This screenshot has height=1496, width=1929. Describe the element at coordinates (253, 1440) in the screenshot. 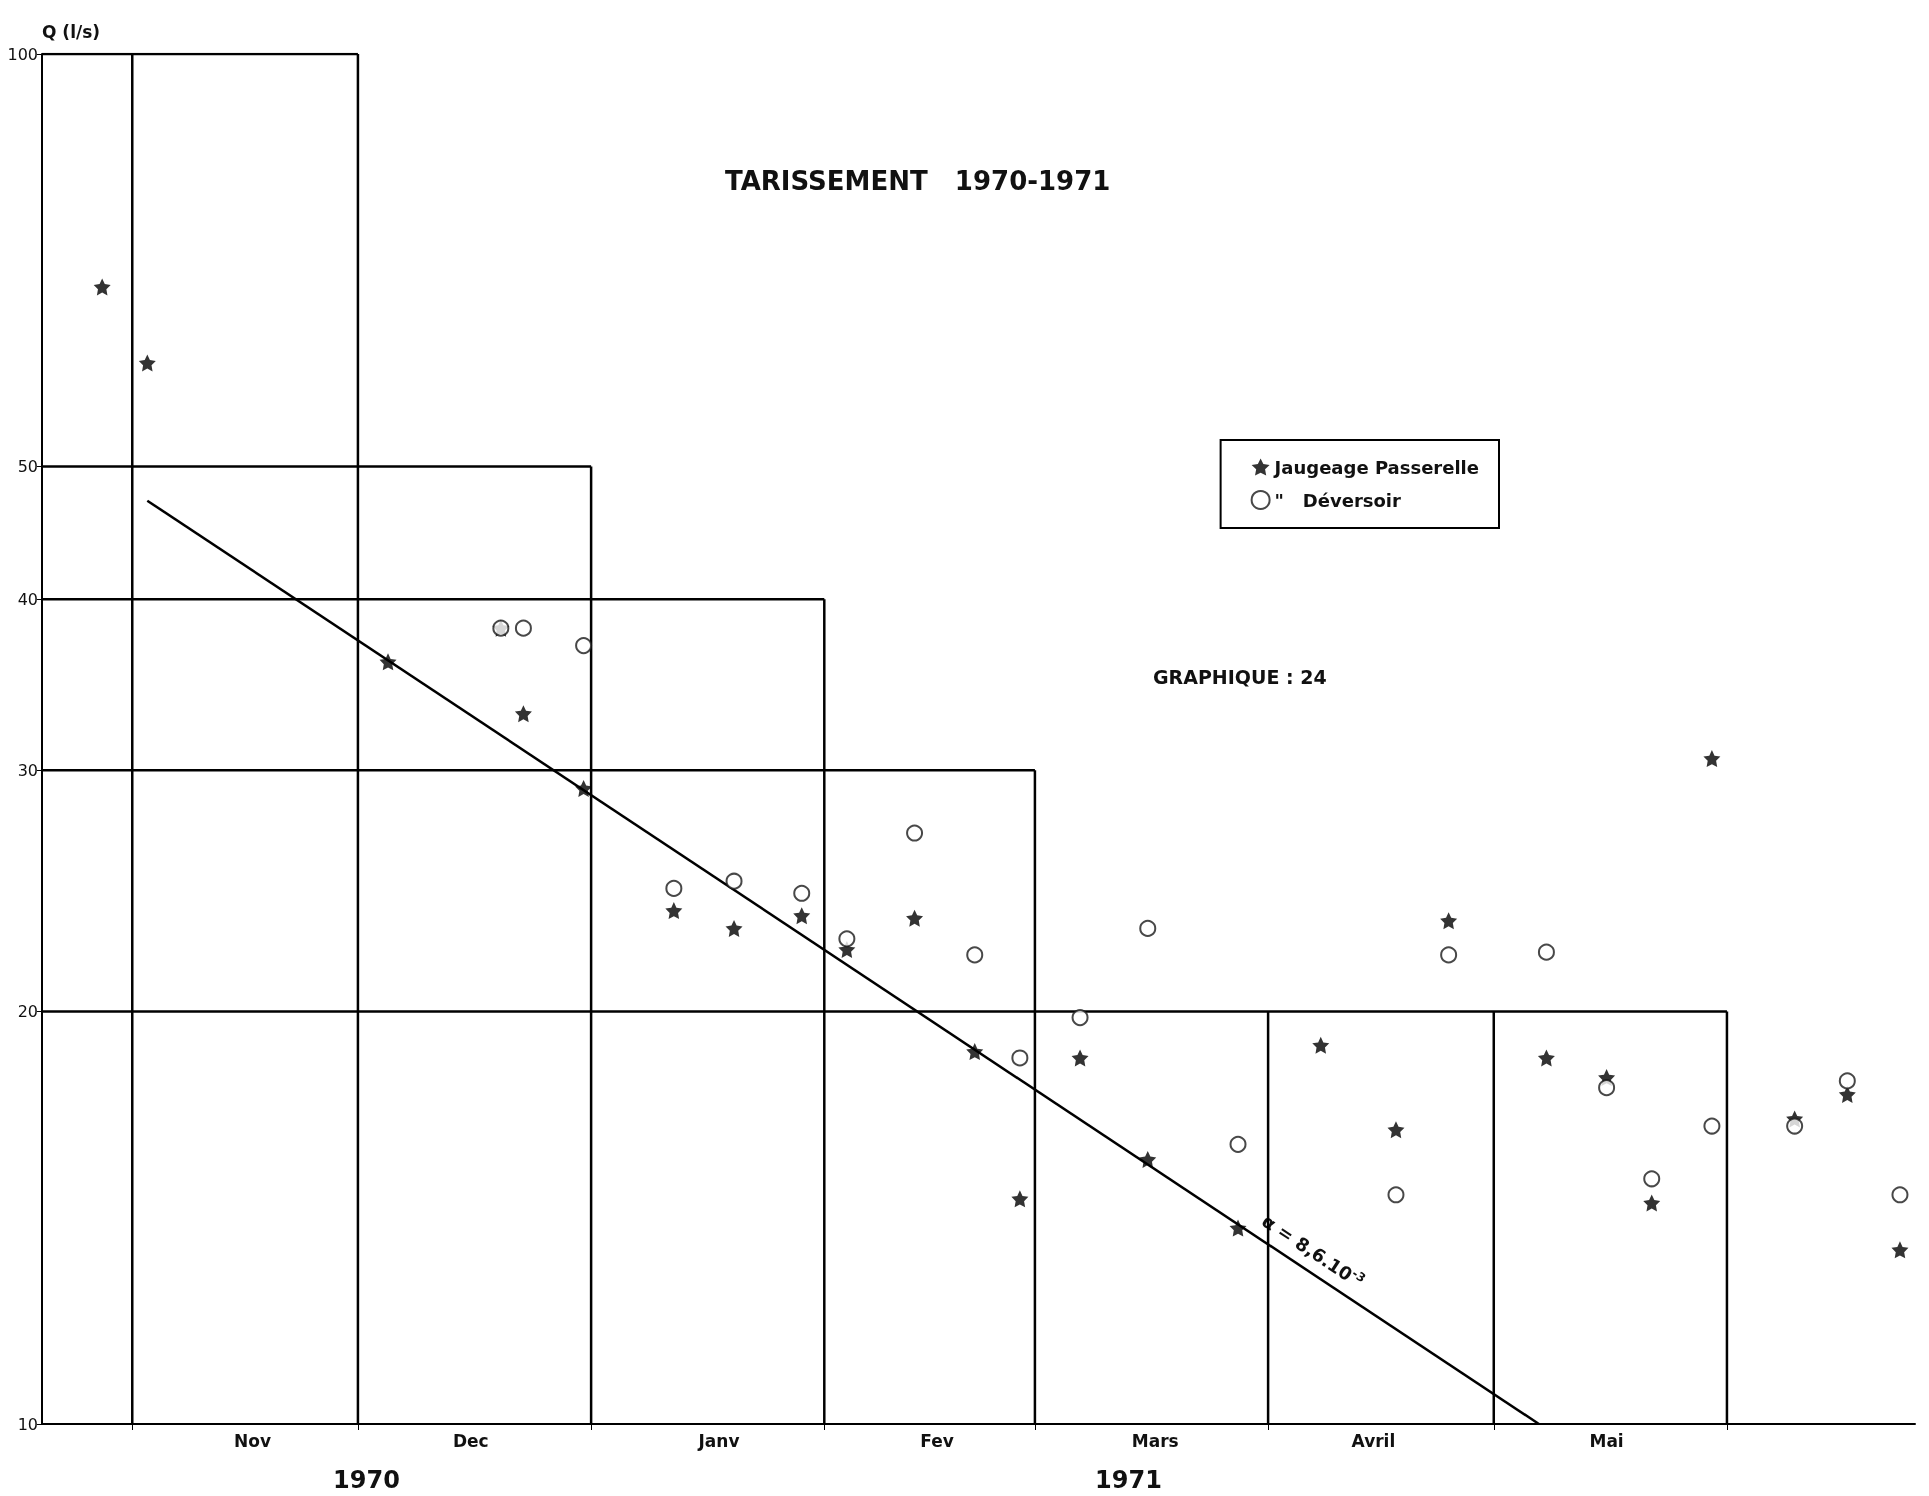

I see `x-tick-label: Nov` at that location.